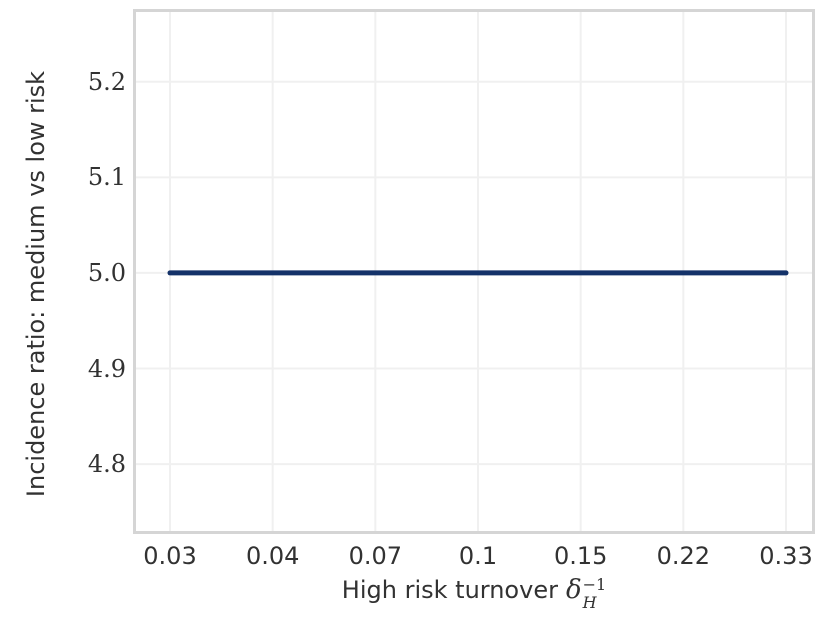 Image resolution: width=830 pixels, height=623 pixels. Describe the element at coordinates (272, 556) in the screenshot. I see `x-tick-label: 0.04` at that location.